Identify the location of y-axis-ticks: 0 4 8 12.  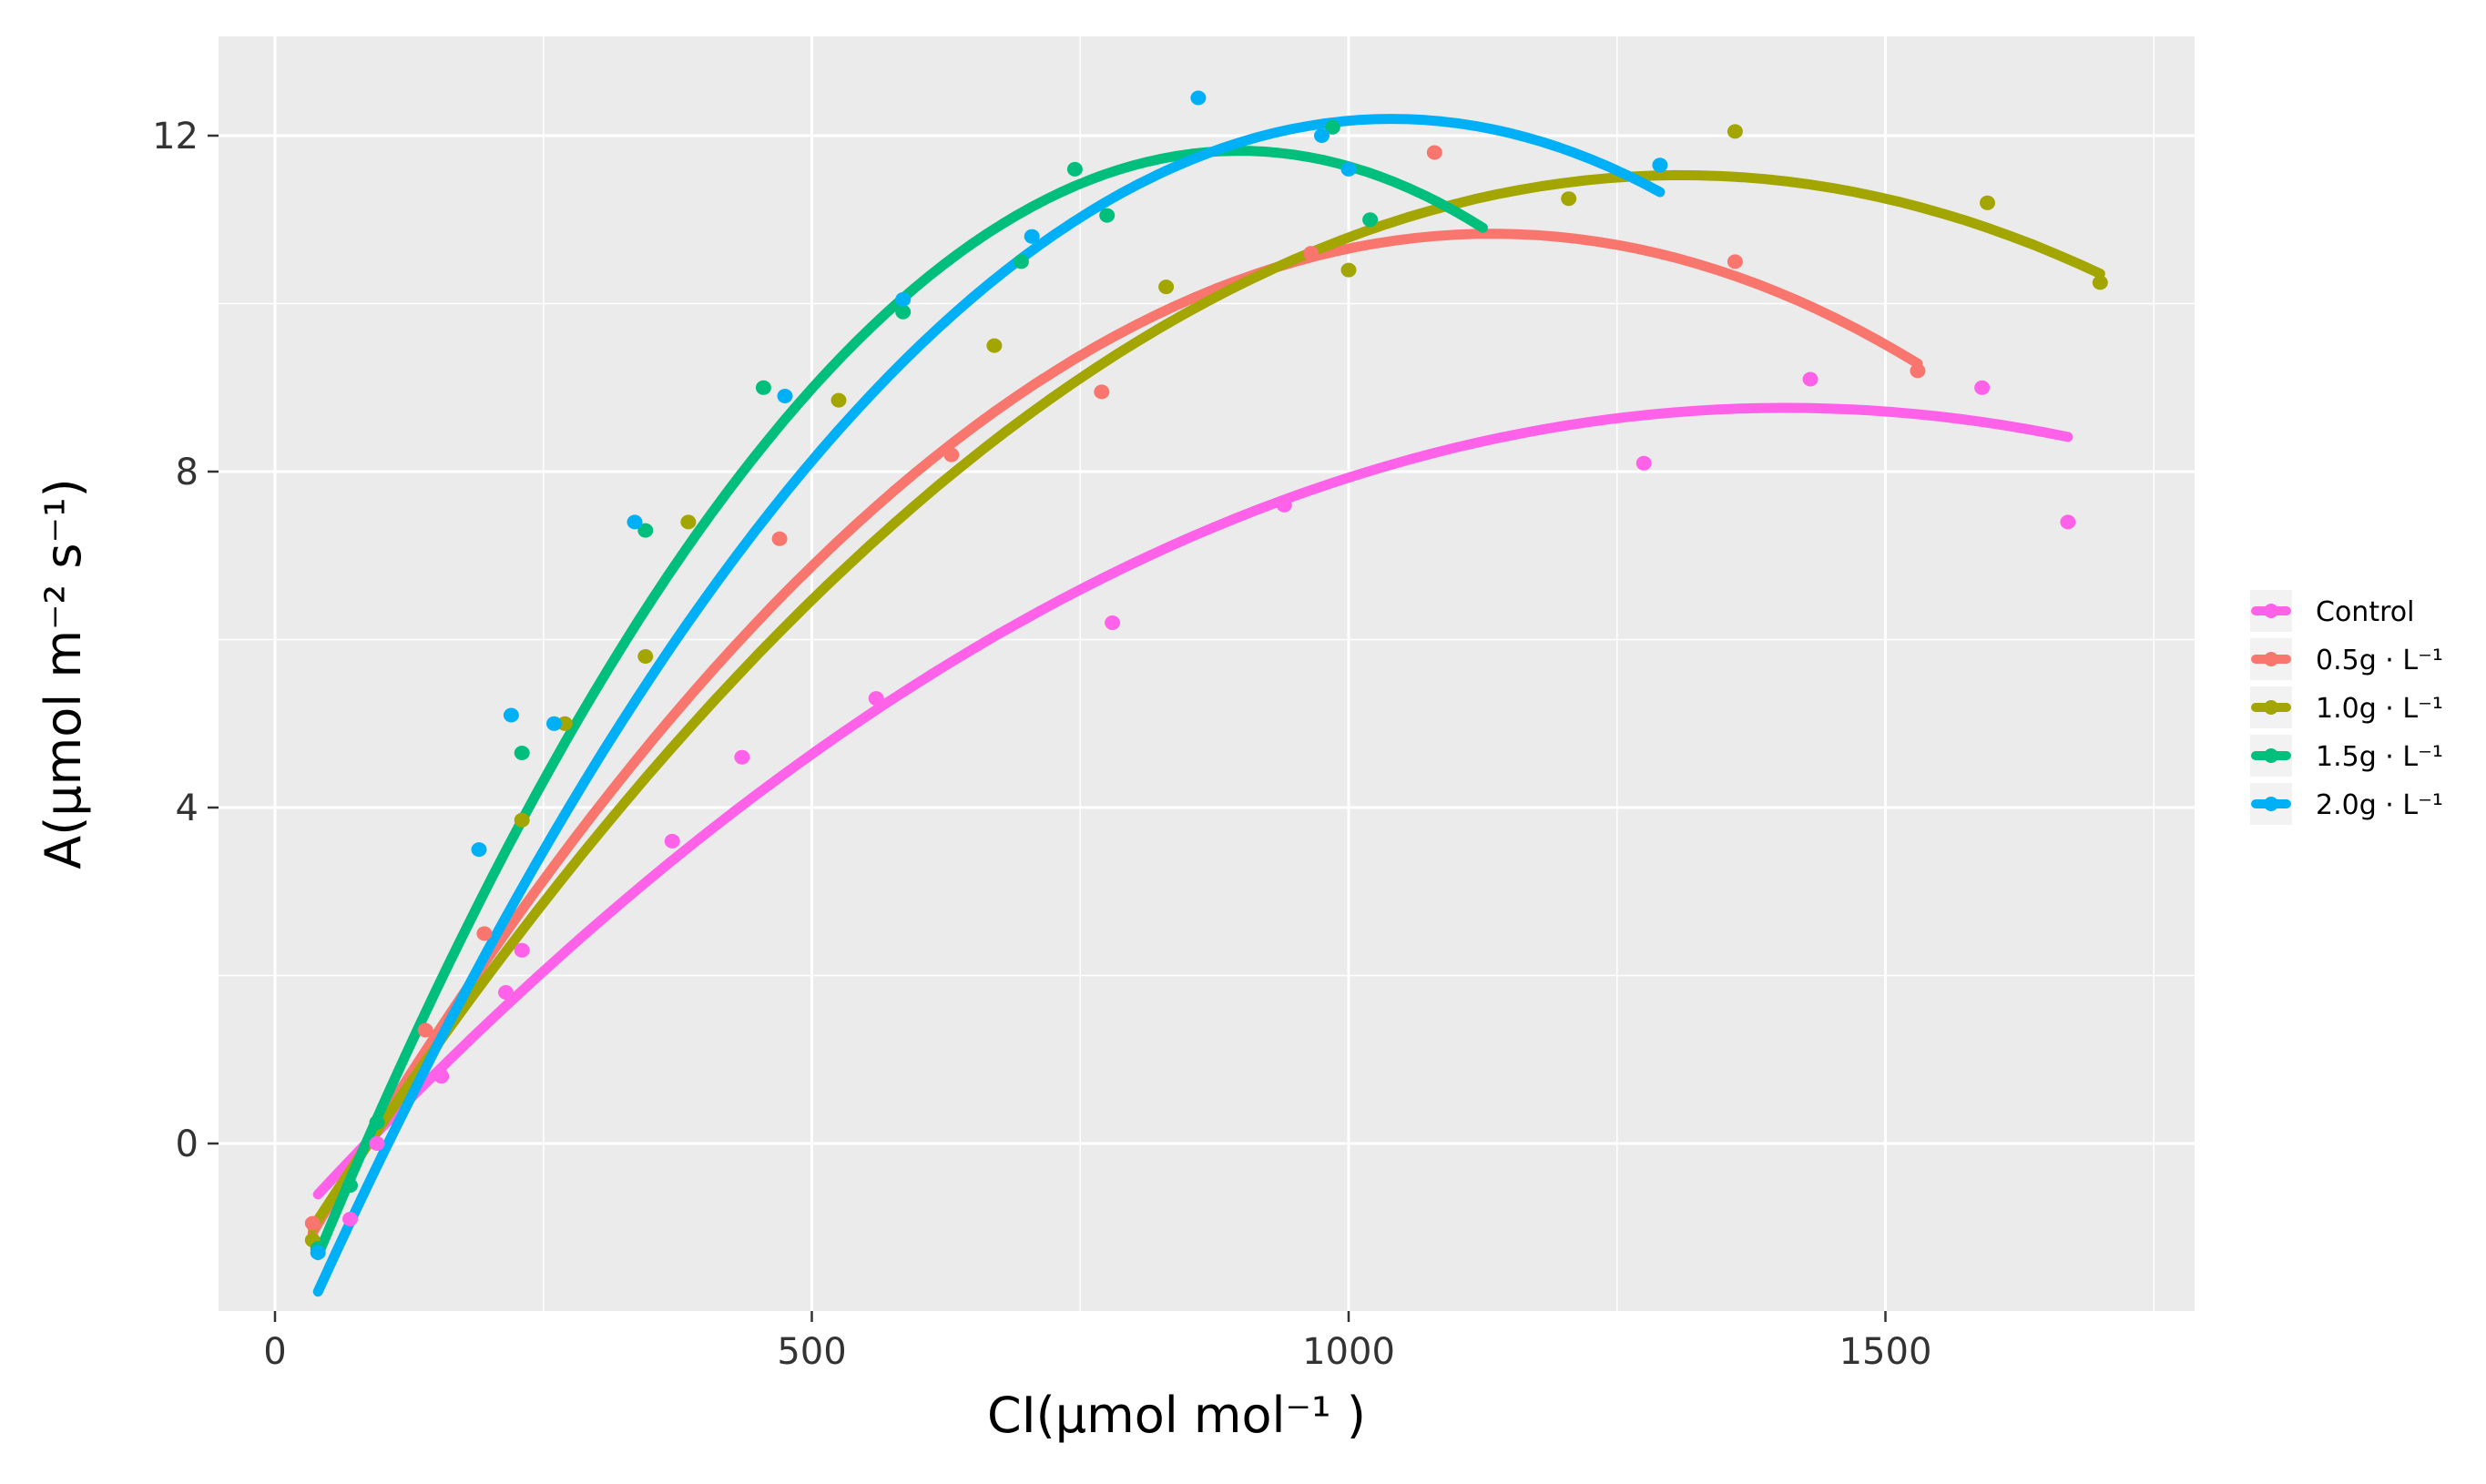
(185, 640).